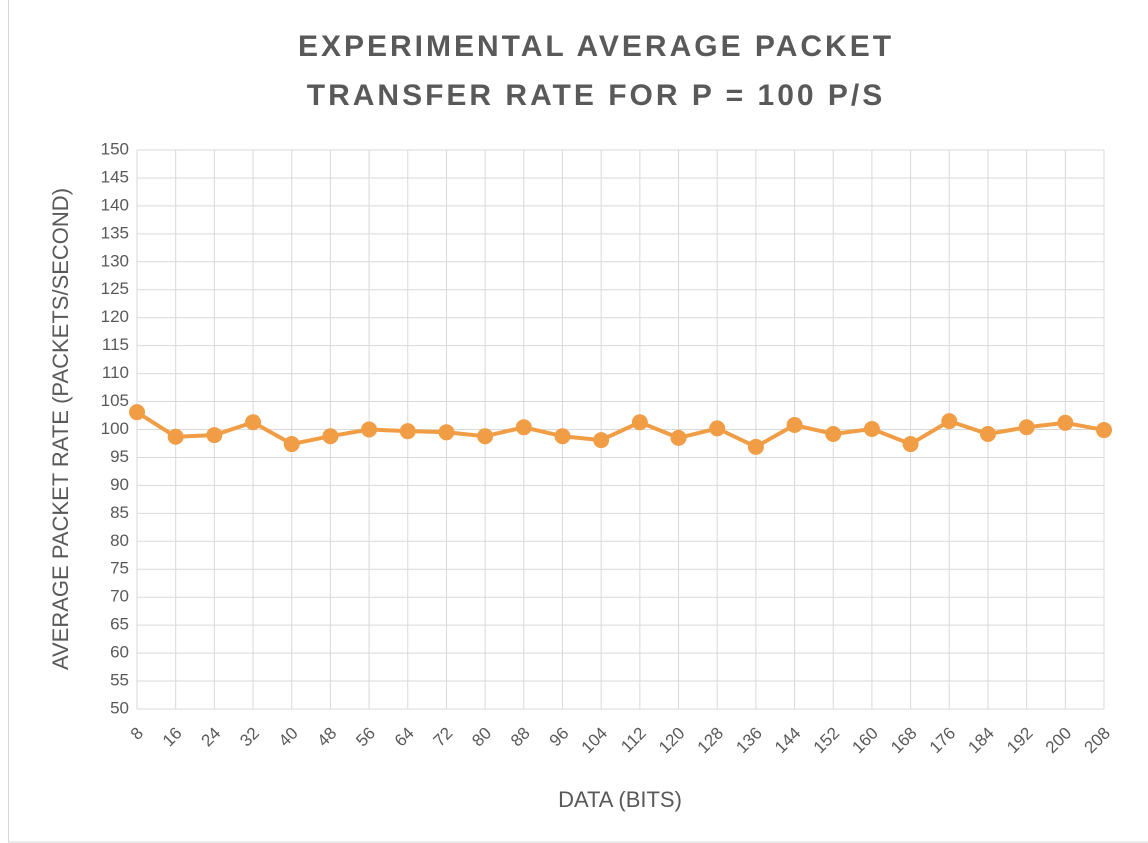  Describe the element at coordinates (710, 740) in the screenshot. I see `x-tick-label: 128` at that location.